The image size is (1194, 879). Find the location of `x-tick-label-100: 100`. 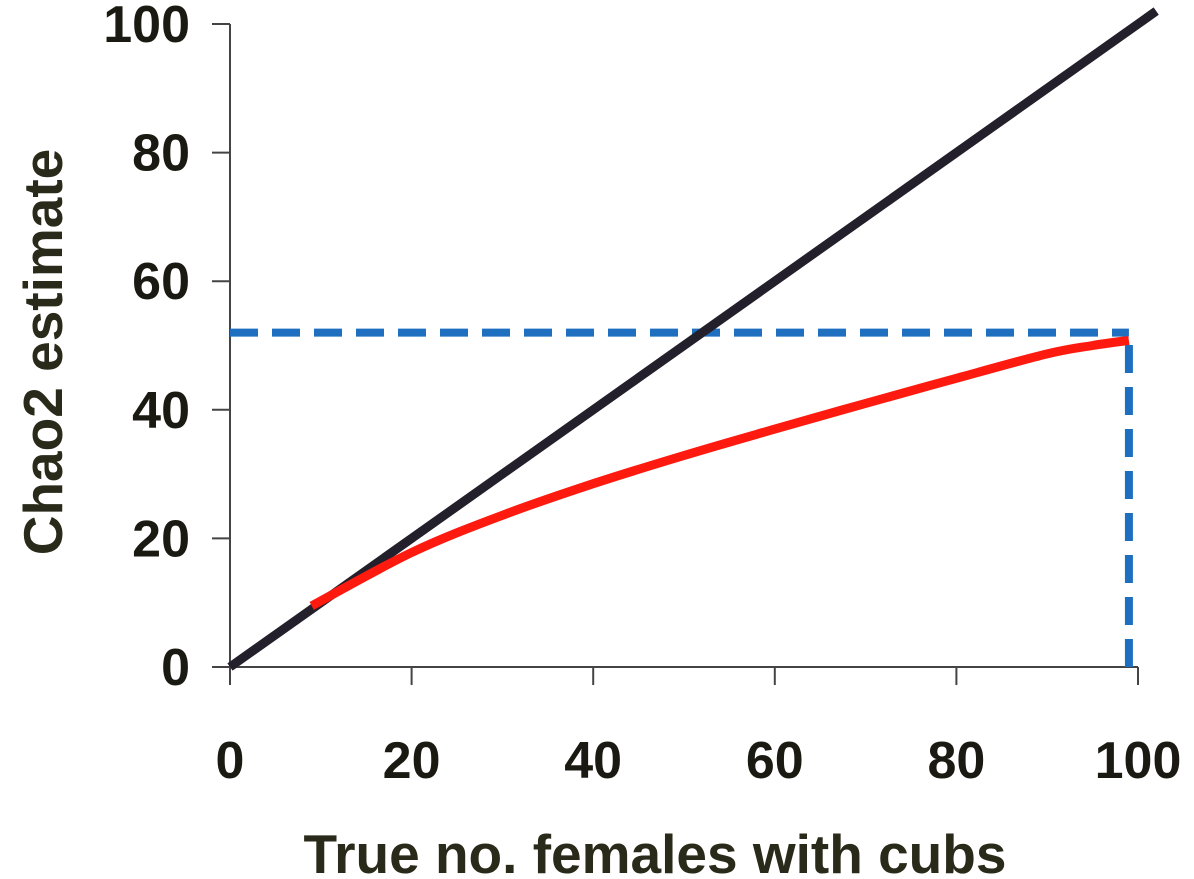

x-tick-label-100: 100 is located at coordinates (1138, 761).